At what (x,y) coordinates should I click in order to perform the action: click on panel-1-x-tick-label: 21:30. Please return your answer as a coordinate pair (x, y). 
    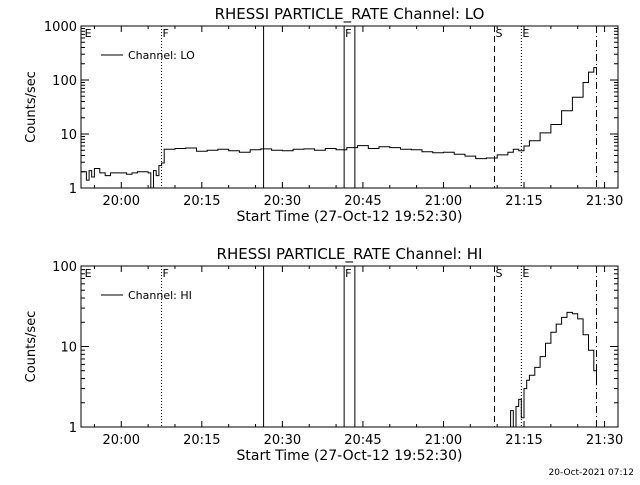
    Looking at the image, I should click on (604, 201).